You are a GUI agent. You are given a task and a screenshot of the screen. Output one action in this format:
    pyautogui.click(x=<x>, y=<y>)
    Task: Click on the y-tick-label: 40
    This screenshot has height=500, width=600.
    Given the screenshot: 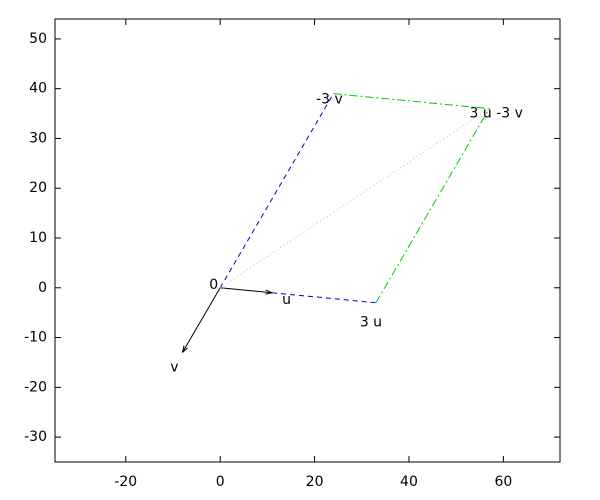 What is the action you would take?
    pyautogui.click(x=38, y=89)
    